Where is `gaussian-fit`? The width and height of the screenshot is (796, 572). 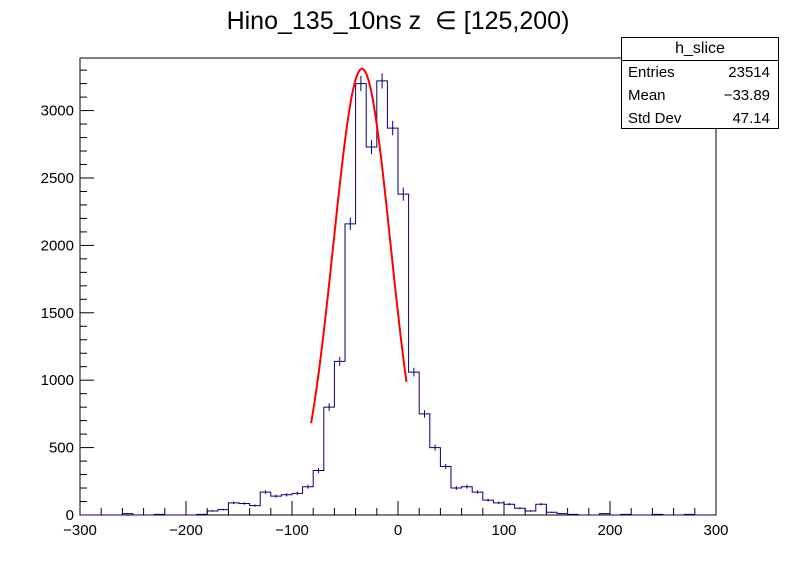
gaussian-fit is located at coordinates (359, 245).